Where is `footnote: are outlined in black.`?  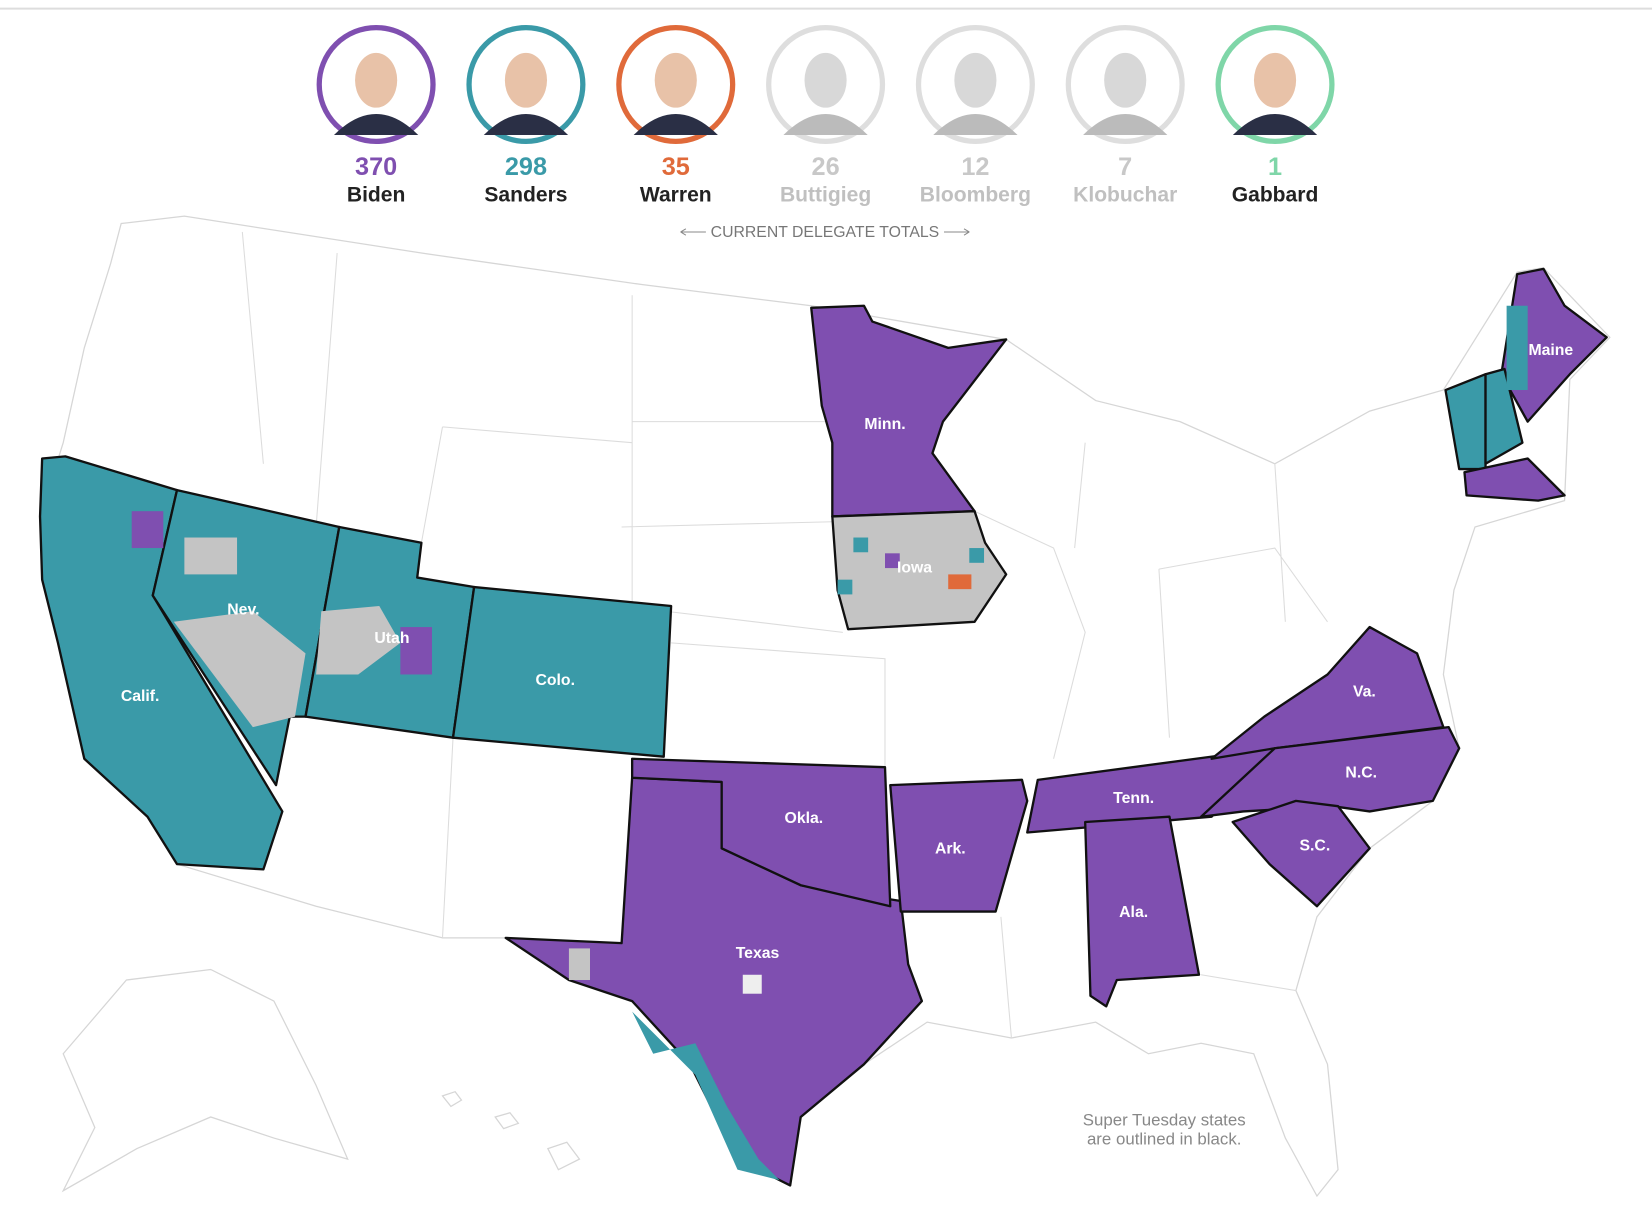
footnote: are outlined in black. is located at coordinates (1164, 1138).